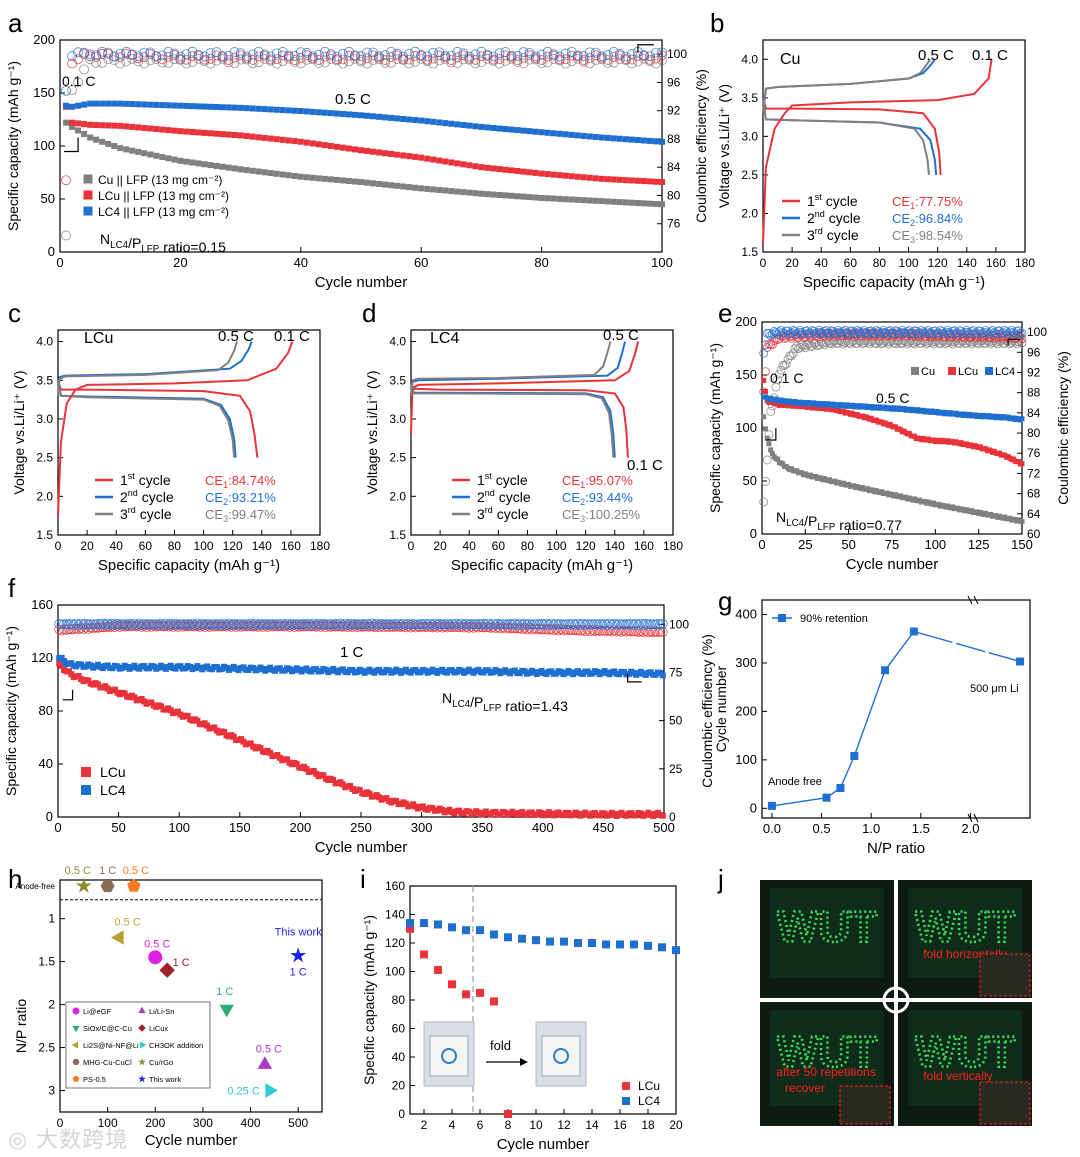  I want to click on x-tick-label: 160, so click(996, 263).